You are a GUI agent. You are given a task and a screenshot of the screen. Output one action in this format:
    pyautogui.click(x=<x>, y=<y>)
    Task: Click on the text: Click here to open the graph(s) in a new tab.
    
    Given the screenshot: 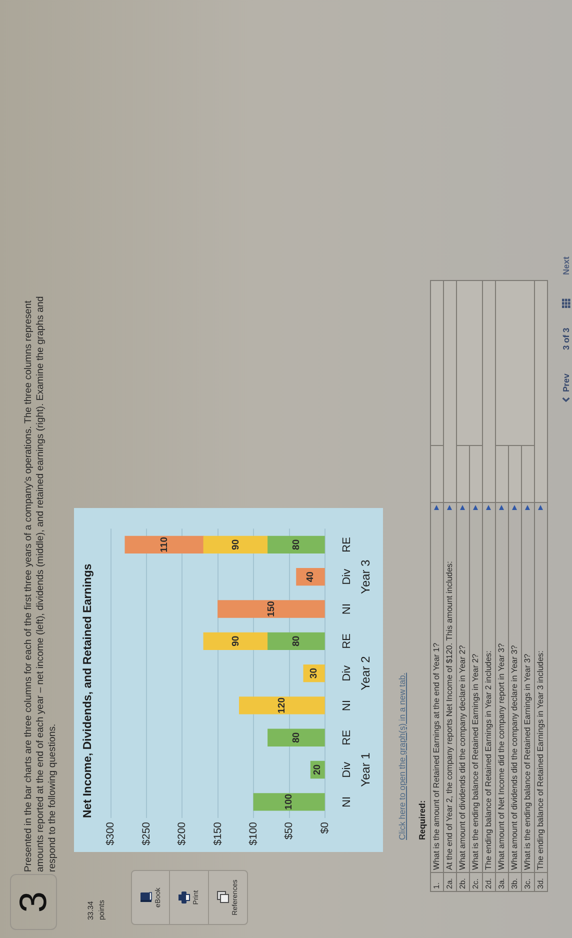 What is the action you would take?
    pyautogui.click(x=402, y=756)
    